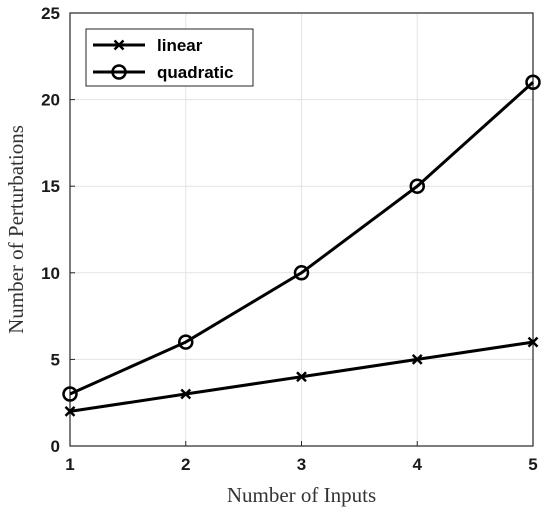 The image size is (550, 514). I want to click on y-tick-label: 5, so click(55, 359).